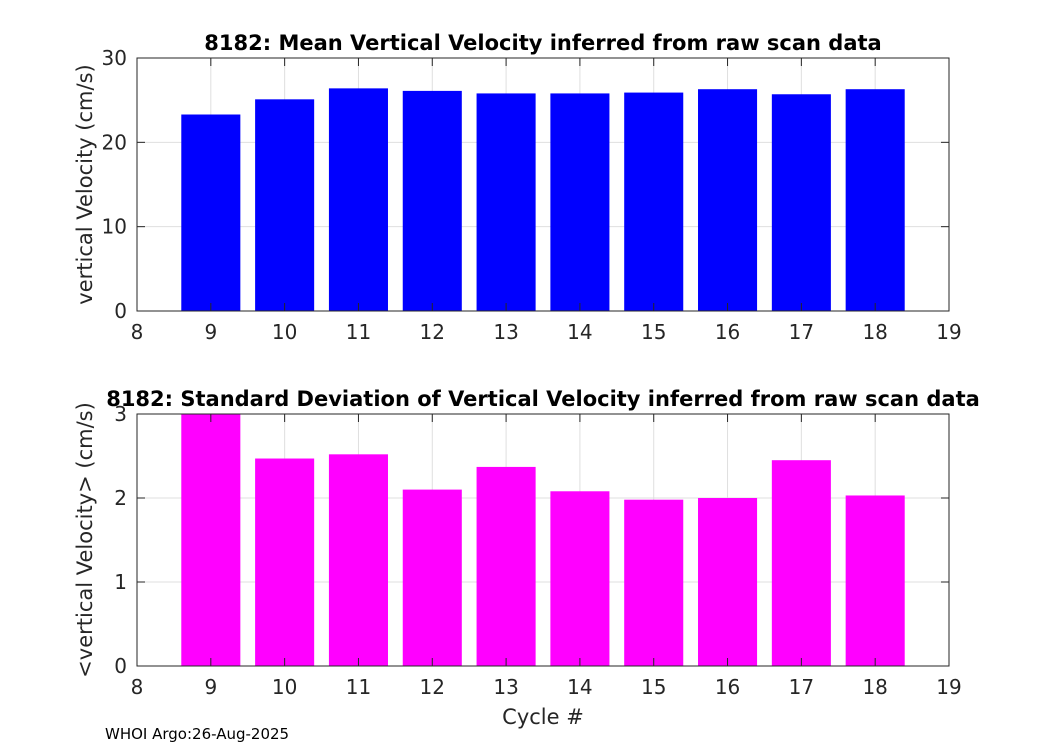 The image size is (1050, 750). Describe the element at coordinates (120, 582) in the screenshot. I see `y-tick-label: 1` at that location.